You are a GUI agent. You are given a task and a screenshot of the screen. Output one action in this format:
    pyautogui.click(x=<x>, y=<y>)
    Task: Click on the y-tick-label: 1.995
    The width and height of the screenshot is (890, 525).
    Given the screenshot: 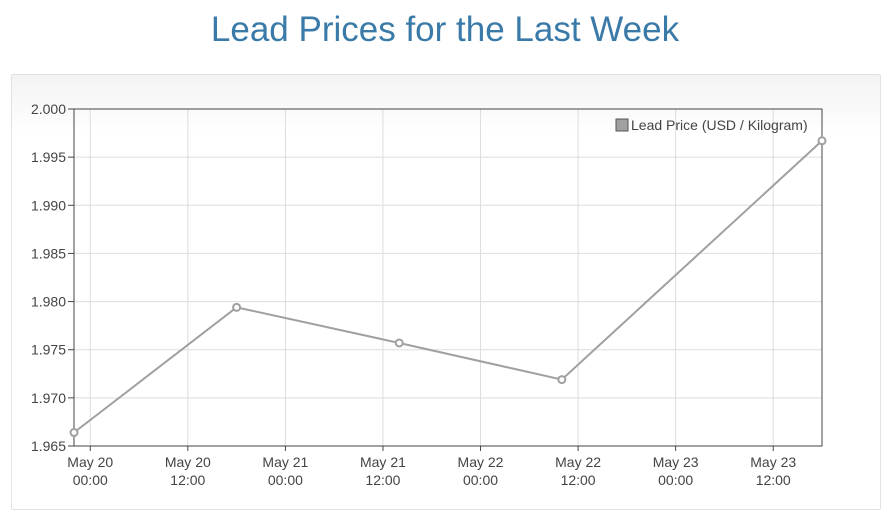 What is the action you would take?
    pyautogui.click(x=48, y=157)
    